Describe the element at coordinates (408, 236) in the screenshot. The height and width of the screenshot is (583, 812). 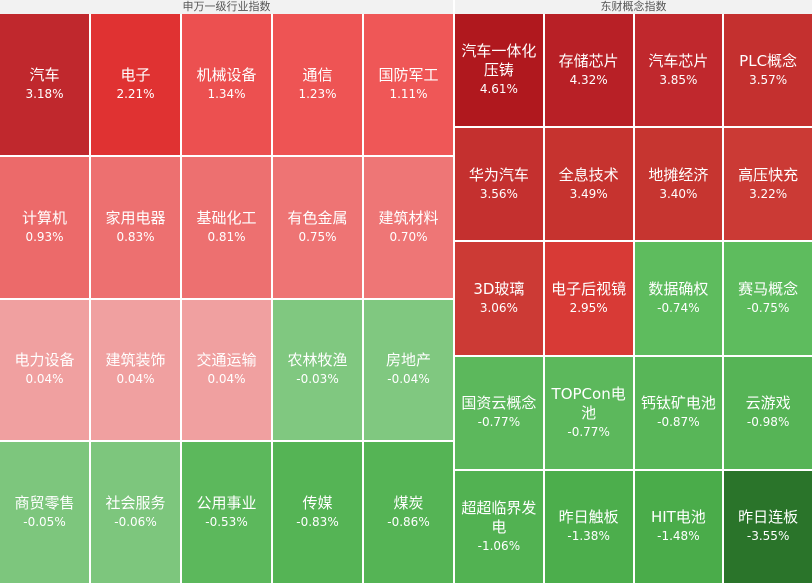
I see `cell-change: 0.70%` at that location.